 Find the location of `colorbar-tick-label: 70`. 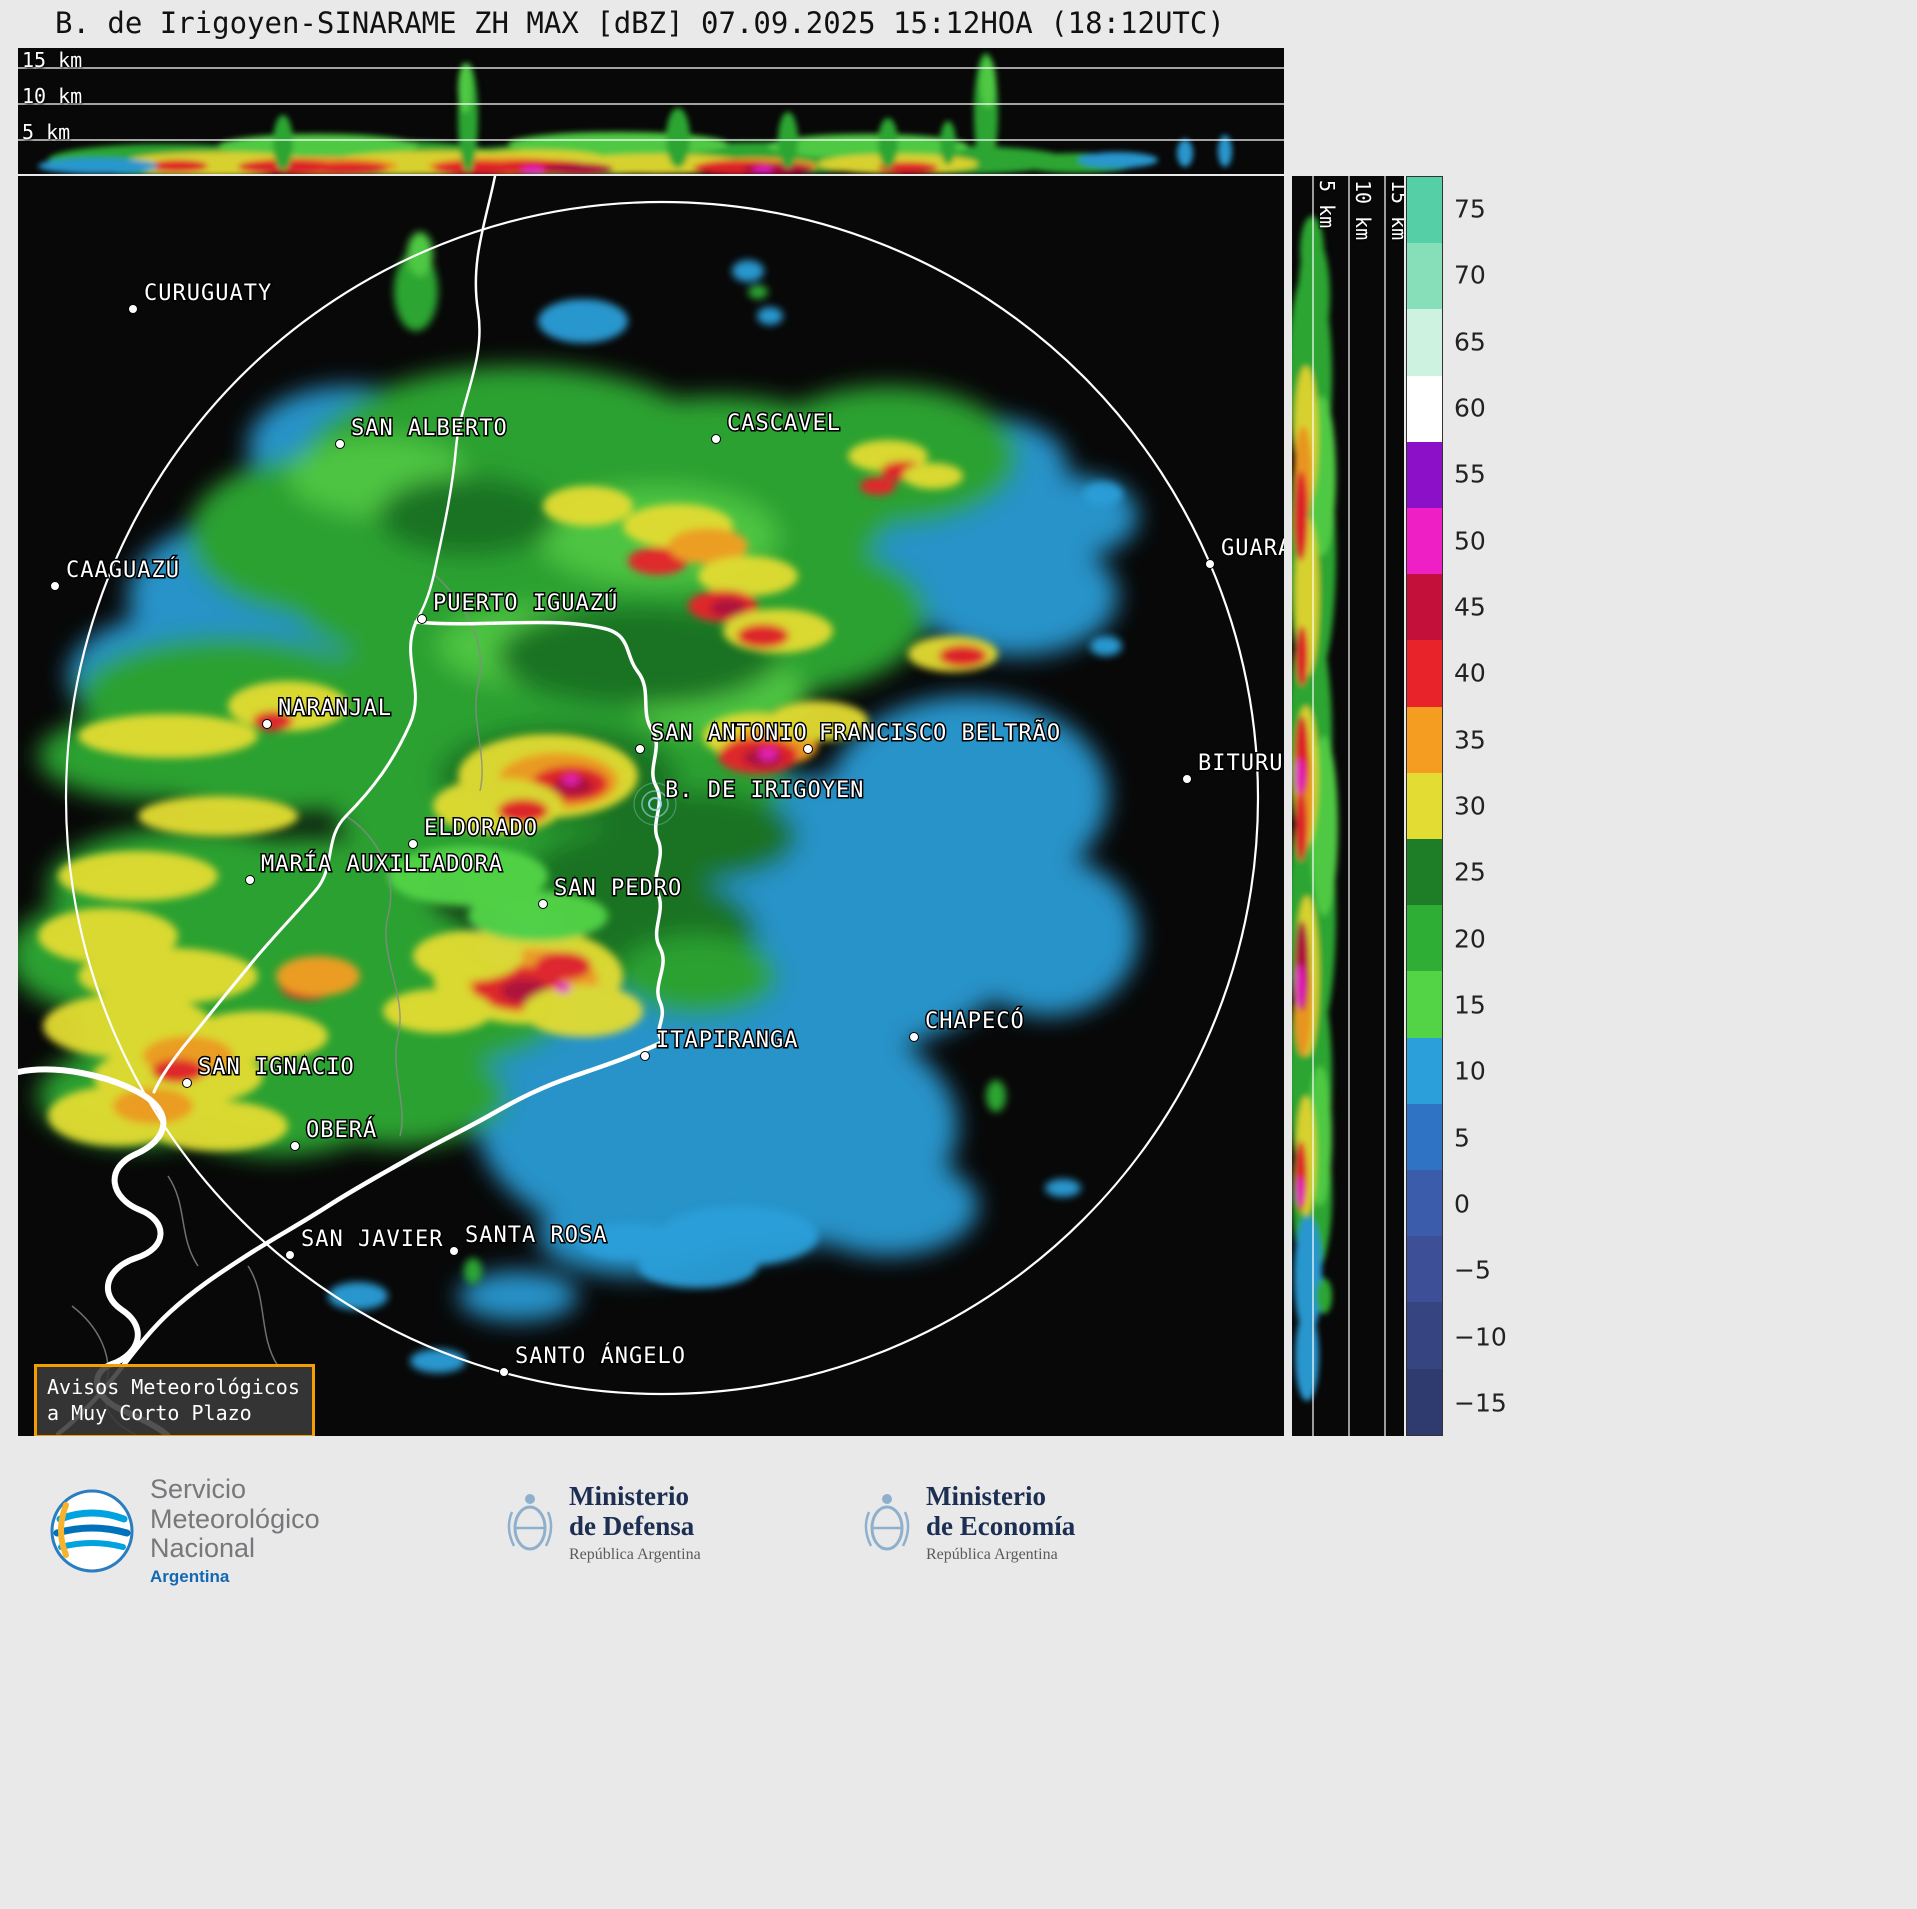

colorbar-tick-label: 70 is located at coordinates (1470, 275).